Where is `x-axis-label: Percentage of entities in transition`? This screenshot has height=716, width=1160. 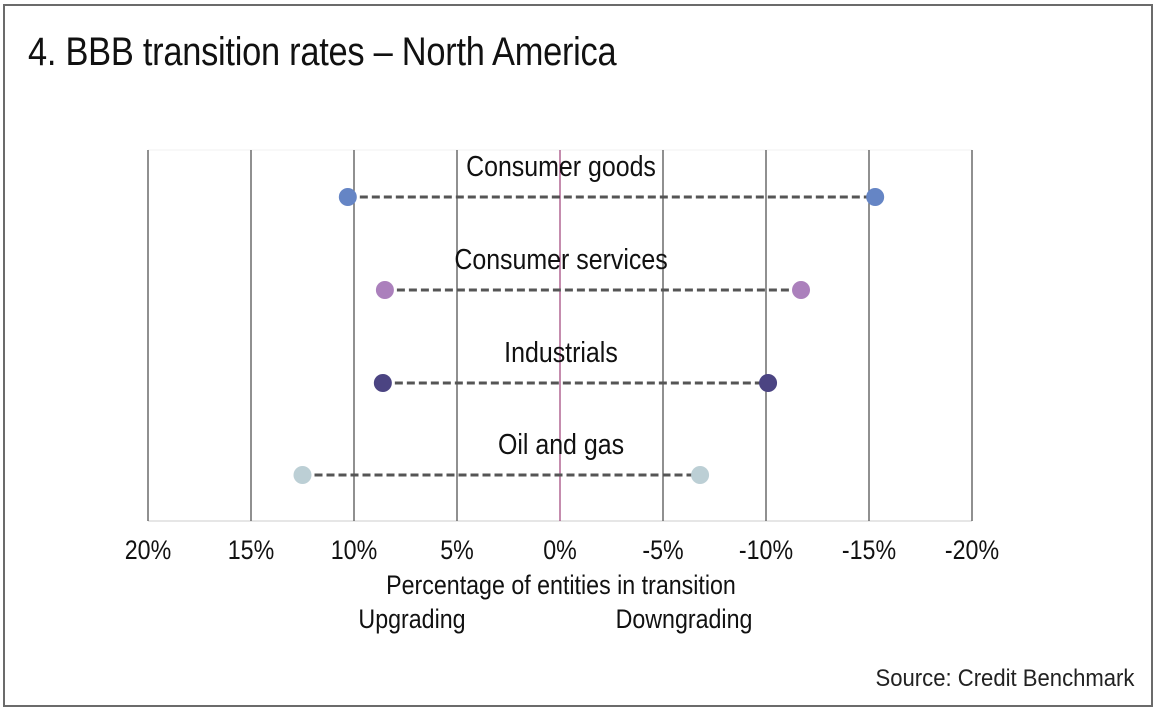
x-axis-label: Percentage of entities in transition is located at coordinates (561, 585).